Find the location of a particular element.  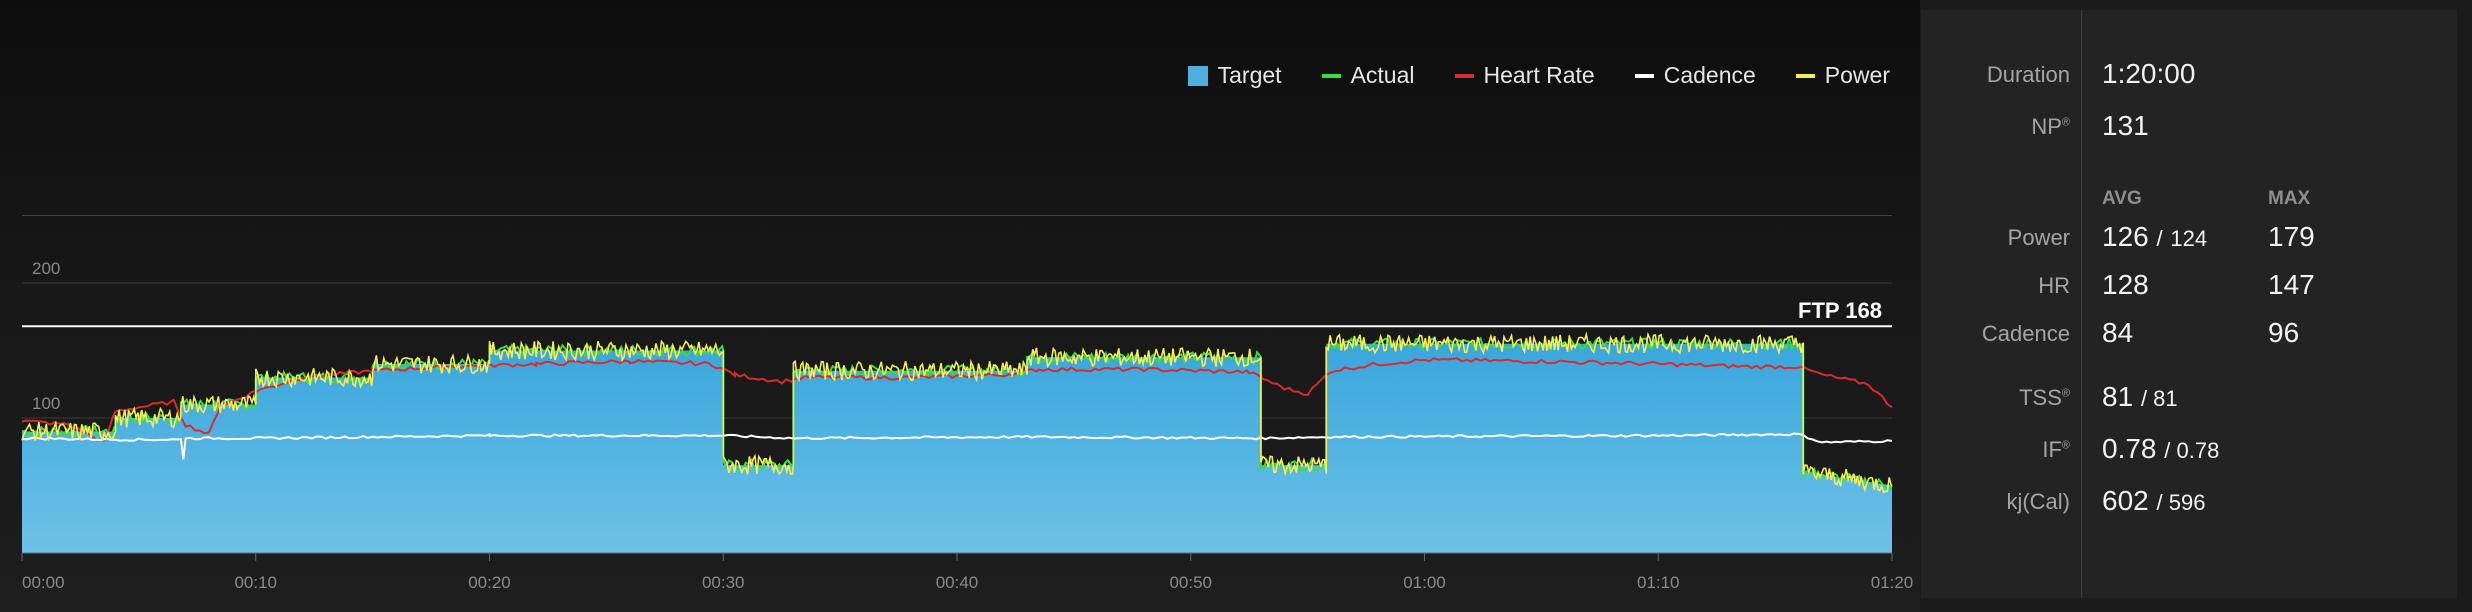

if-label: IF® is located at coordinates (2056, 450).